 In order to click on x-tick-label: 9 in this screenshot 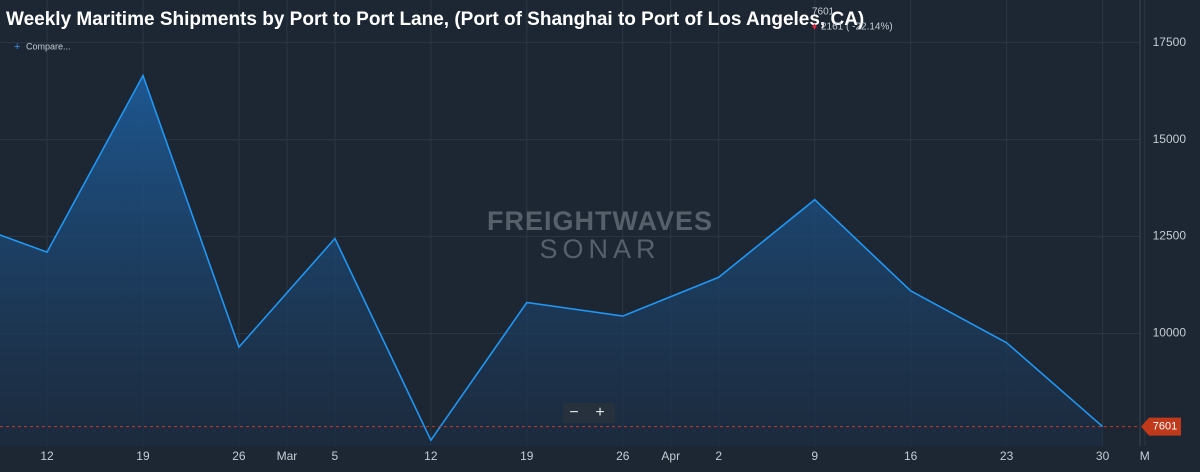, I will do `click(814, 456)`.